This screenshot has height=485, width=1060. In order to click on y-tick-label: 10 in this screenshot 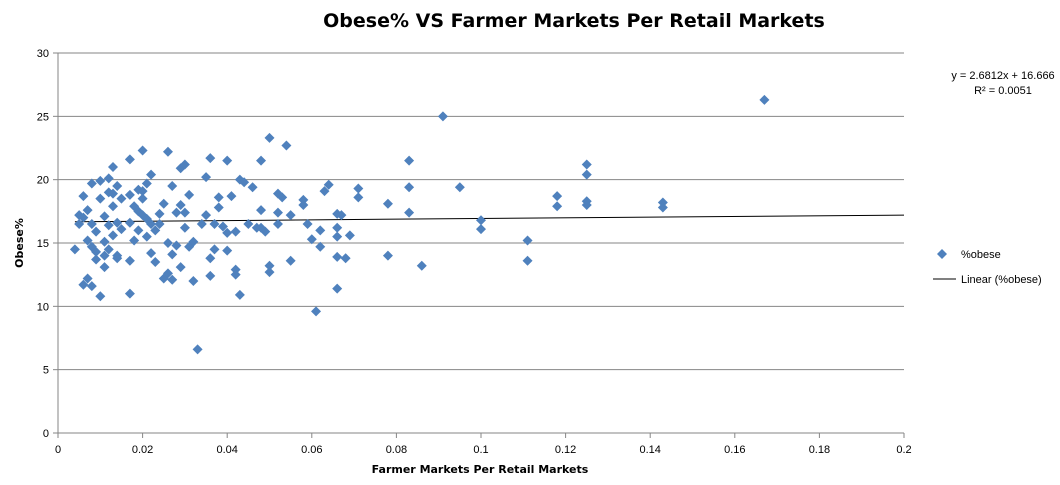, I will do `click(43, 307)`.